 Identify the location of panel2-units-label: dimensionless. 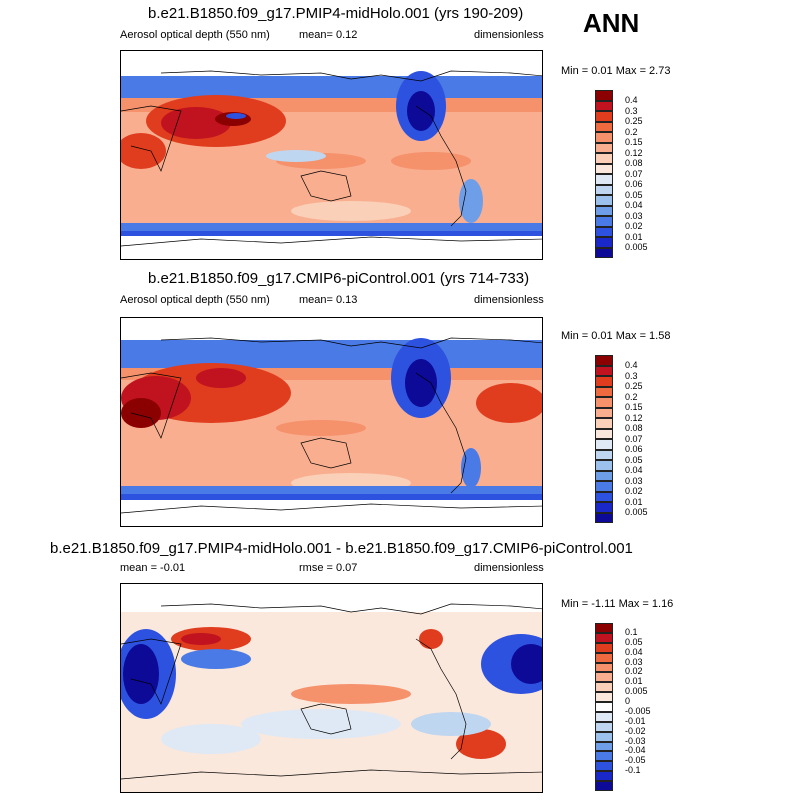
(509, 300).